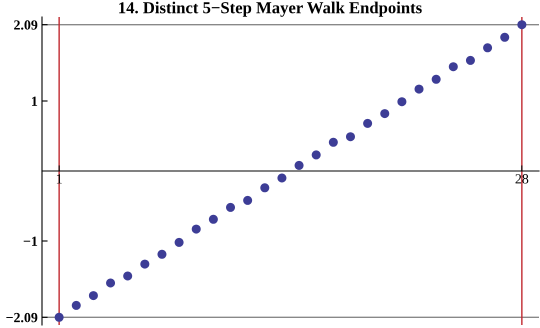 This screenshot has width=540, height=328. Describe the element at coordinates (26, 25) in the screenshot. I see `y-tick-label: 2.09` at that location.